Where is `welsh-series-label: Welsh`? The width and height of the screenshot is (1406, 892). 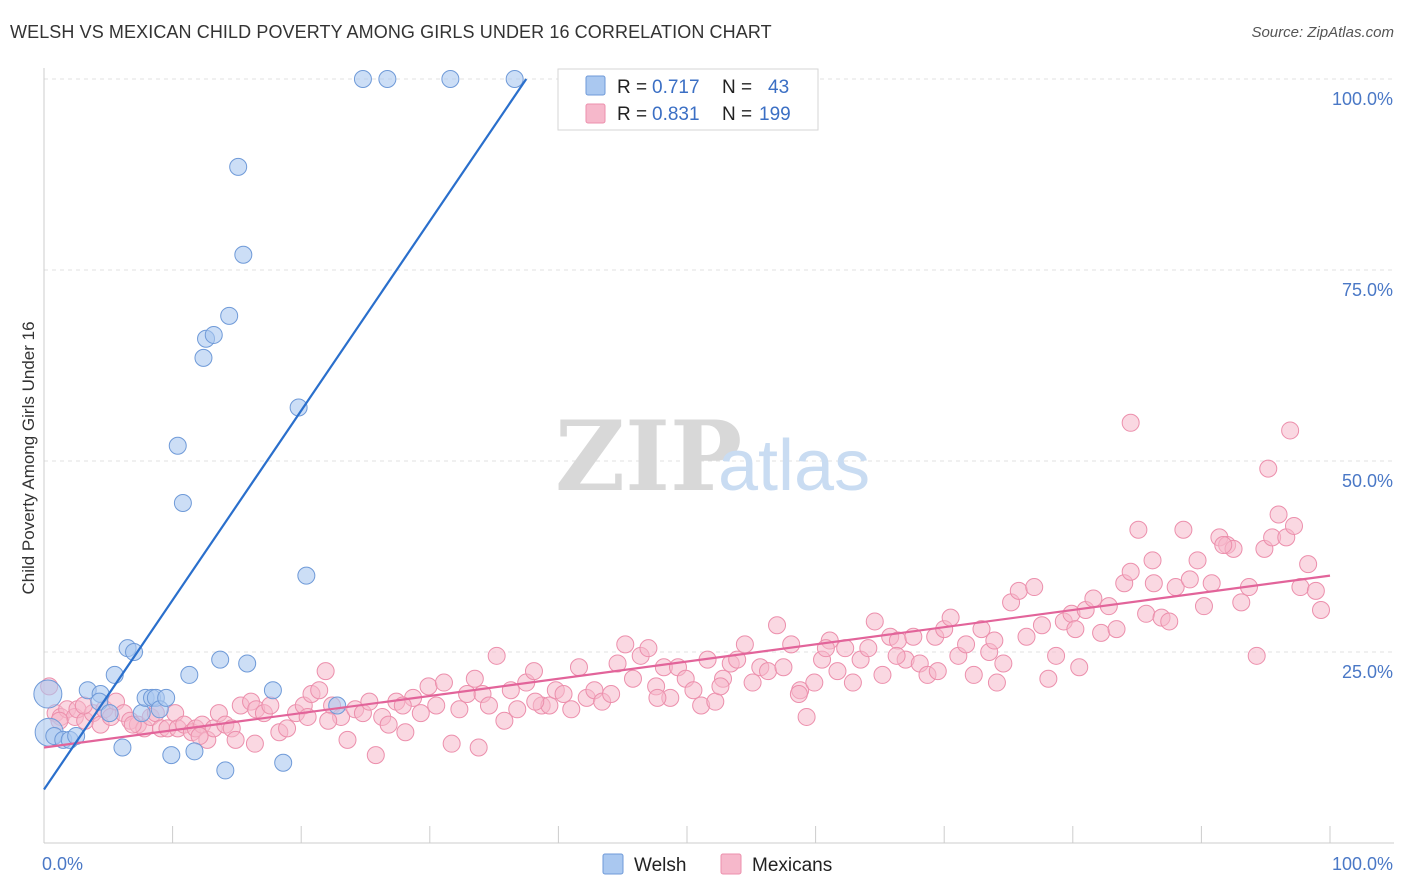
welsh-series-label: Welsh is located at coordinates (660, 865).